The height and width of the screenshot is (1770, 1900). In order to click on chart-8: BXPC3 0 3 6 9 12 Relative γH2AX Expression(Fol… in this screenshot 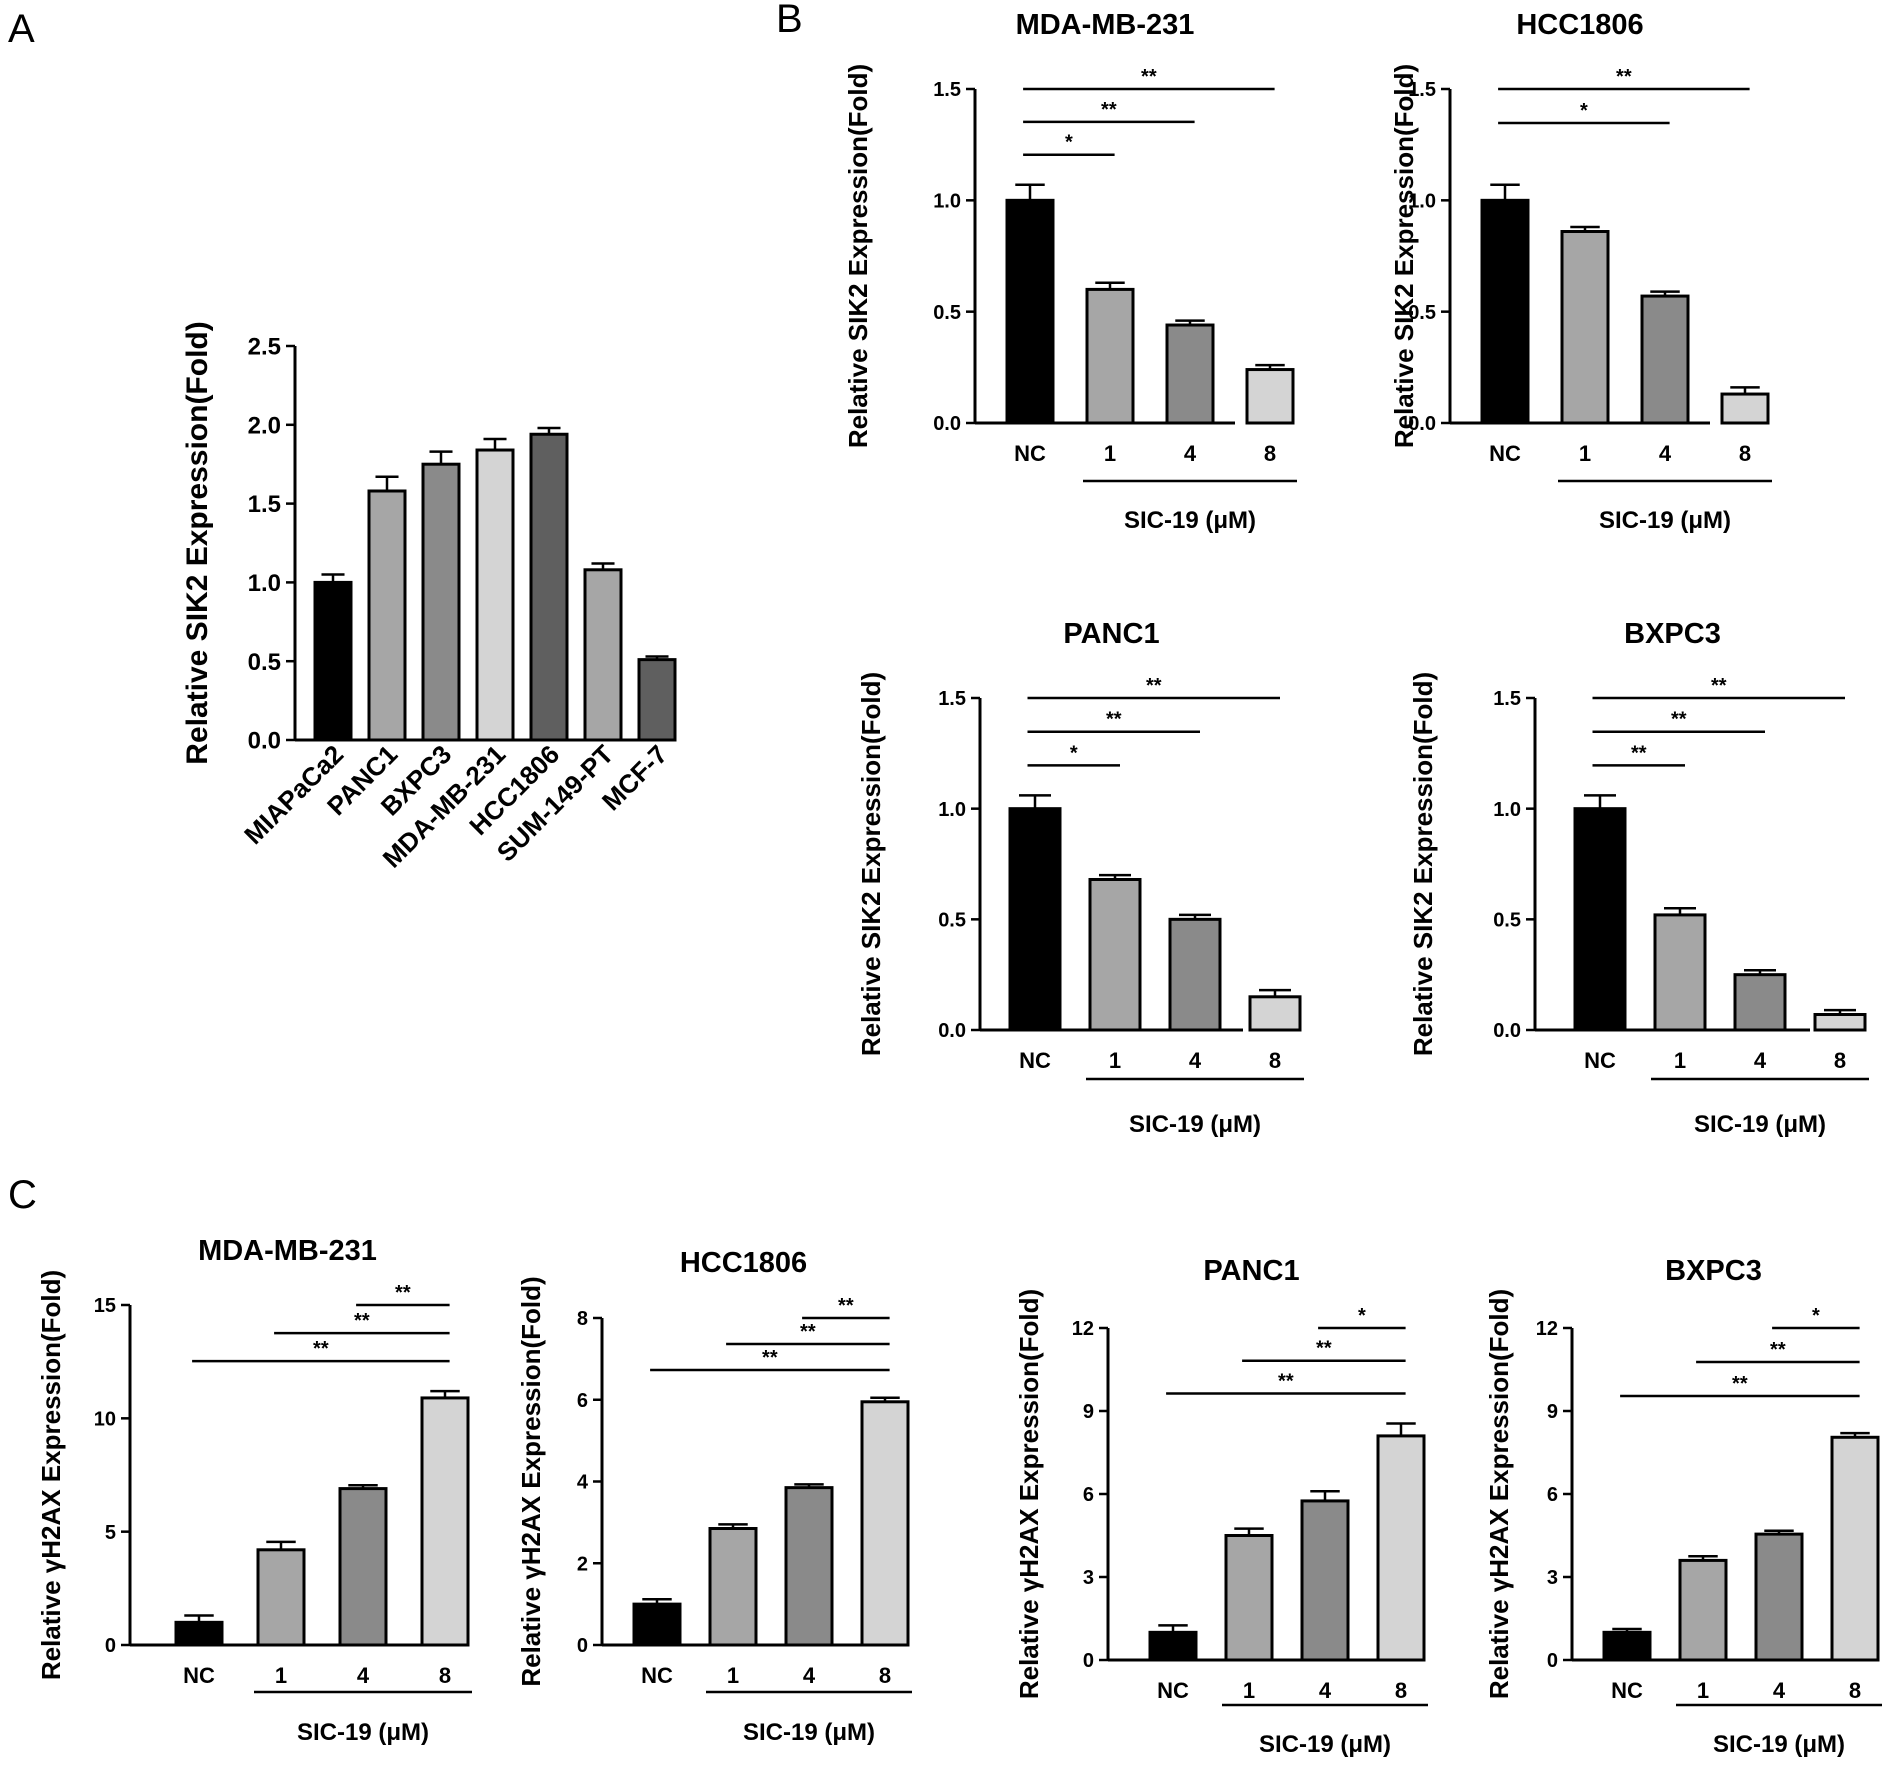, I will do `click(1683, 1506)`.